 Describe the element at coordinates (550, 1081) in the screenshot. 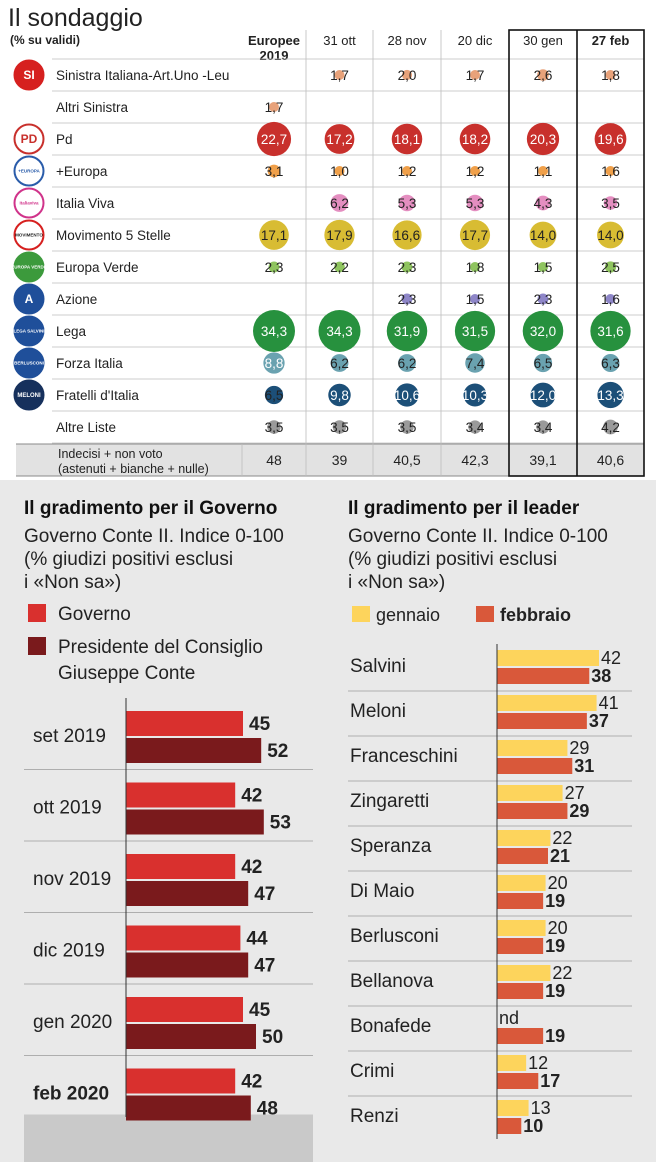

I see `bar-value: 17` at that location.